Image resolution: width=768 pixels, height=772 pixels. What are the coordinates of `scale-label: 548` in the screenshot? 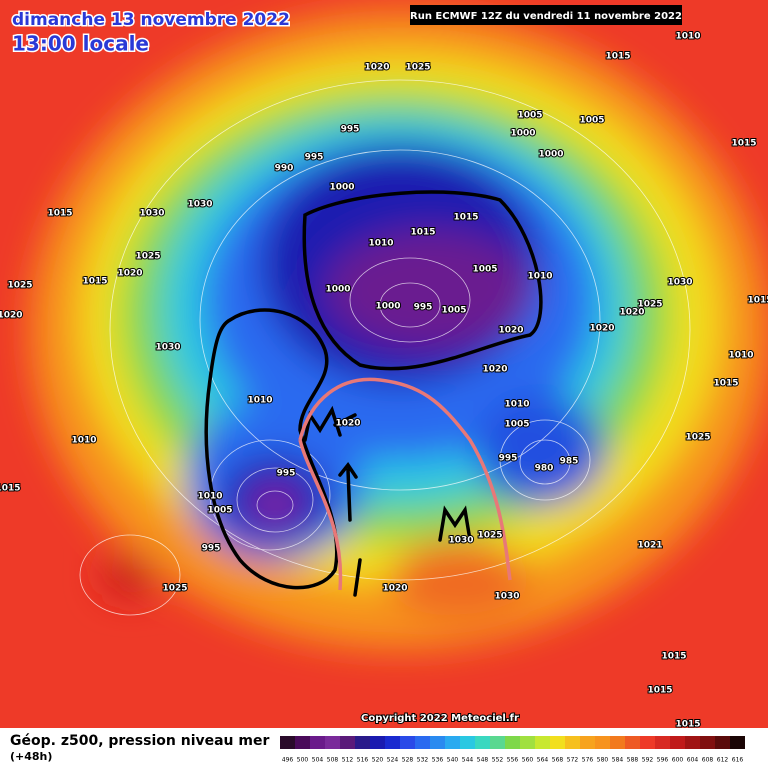 It's located at (483, 760).